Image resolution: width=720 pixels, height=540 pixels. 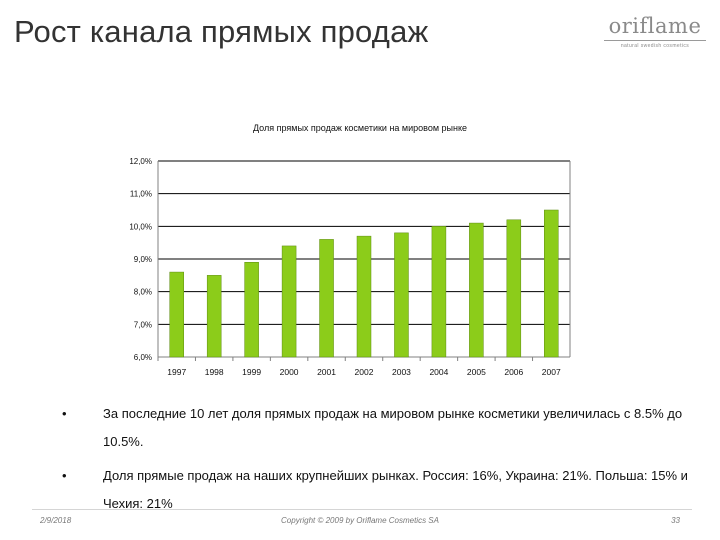 I want to click on y-tick-label: 9,0%, so click(x=143, y=259).